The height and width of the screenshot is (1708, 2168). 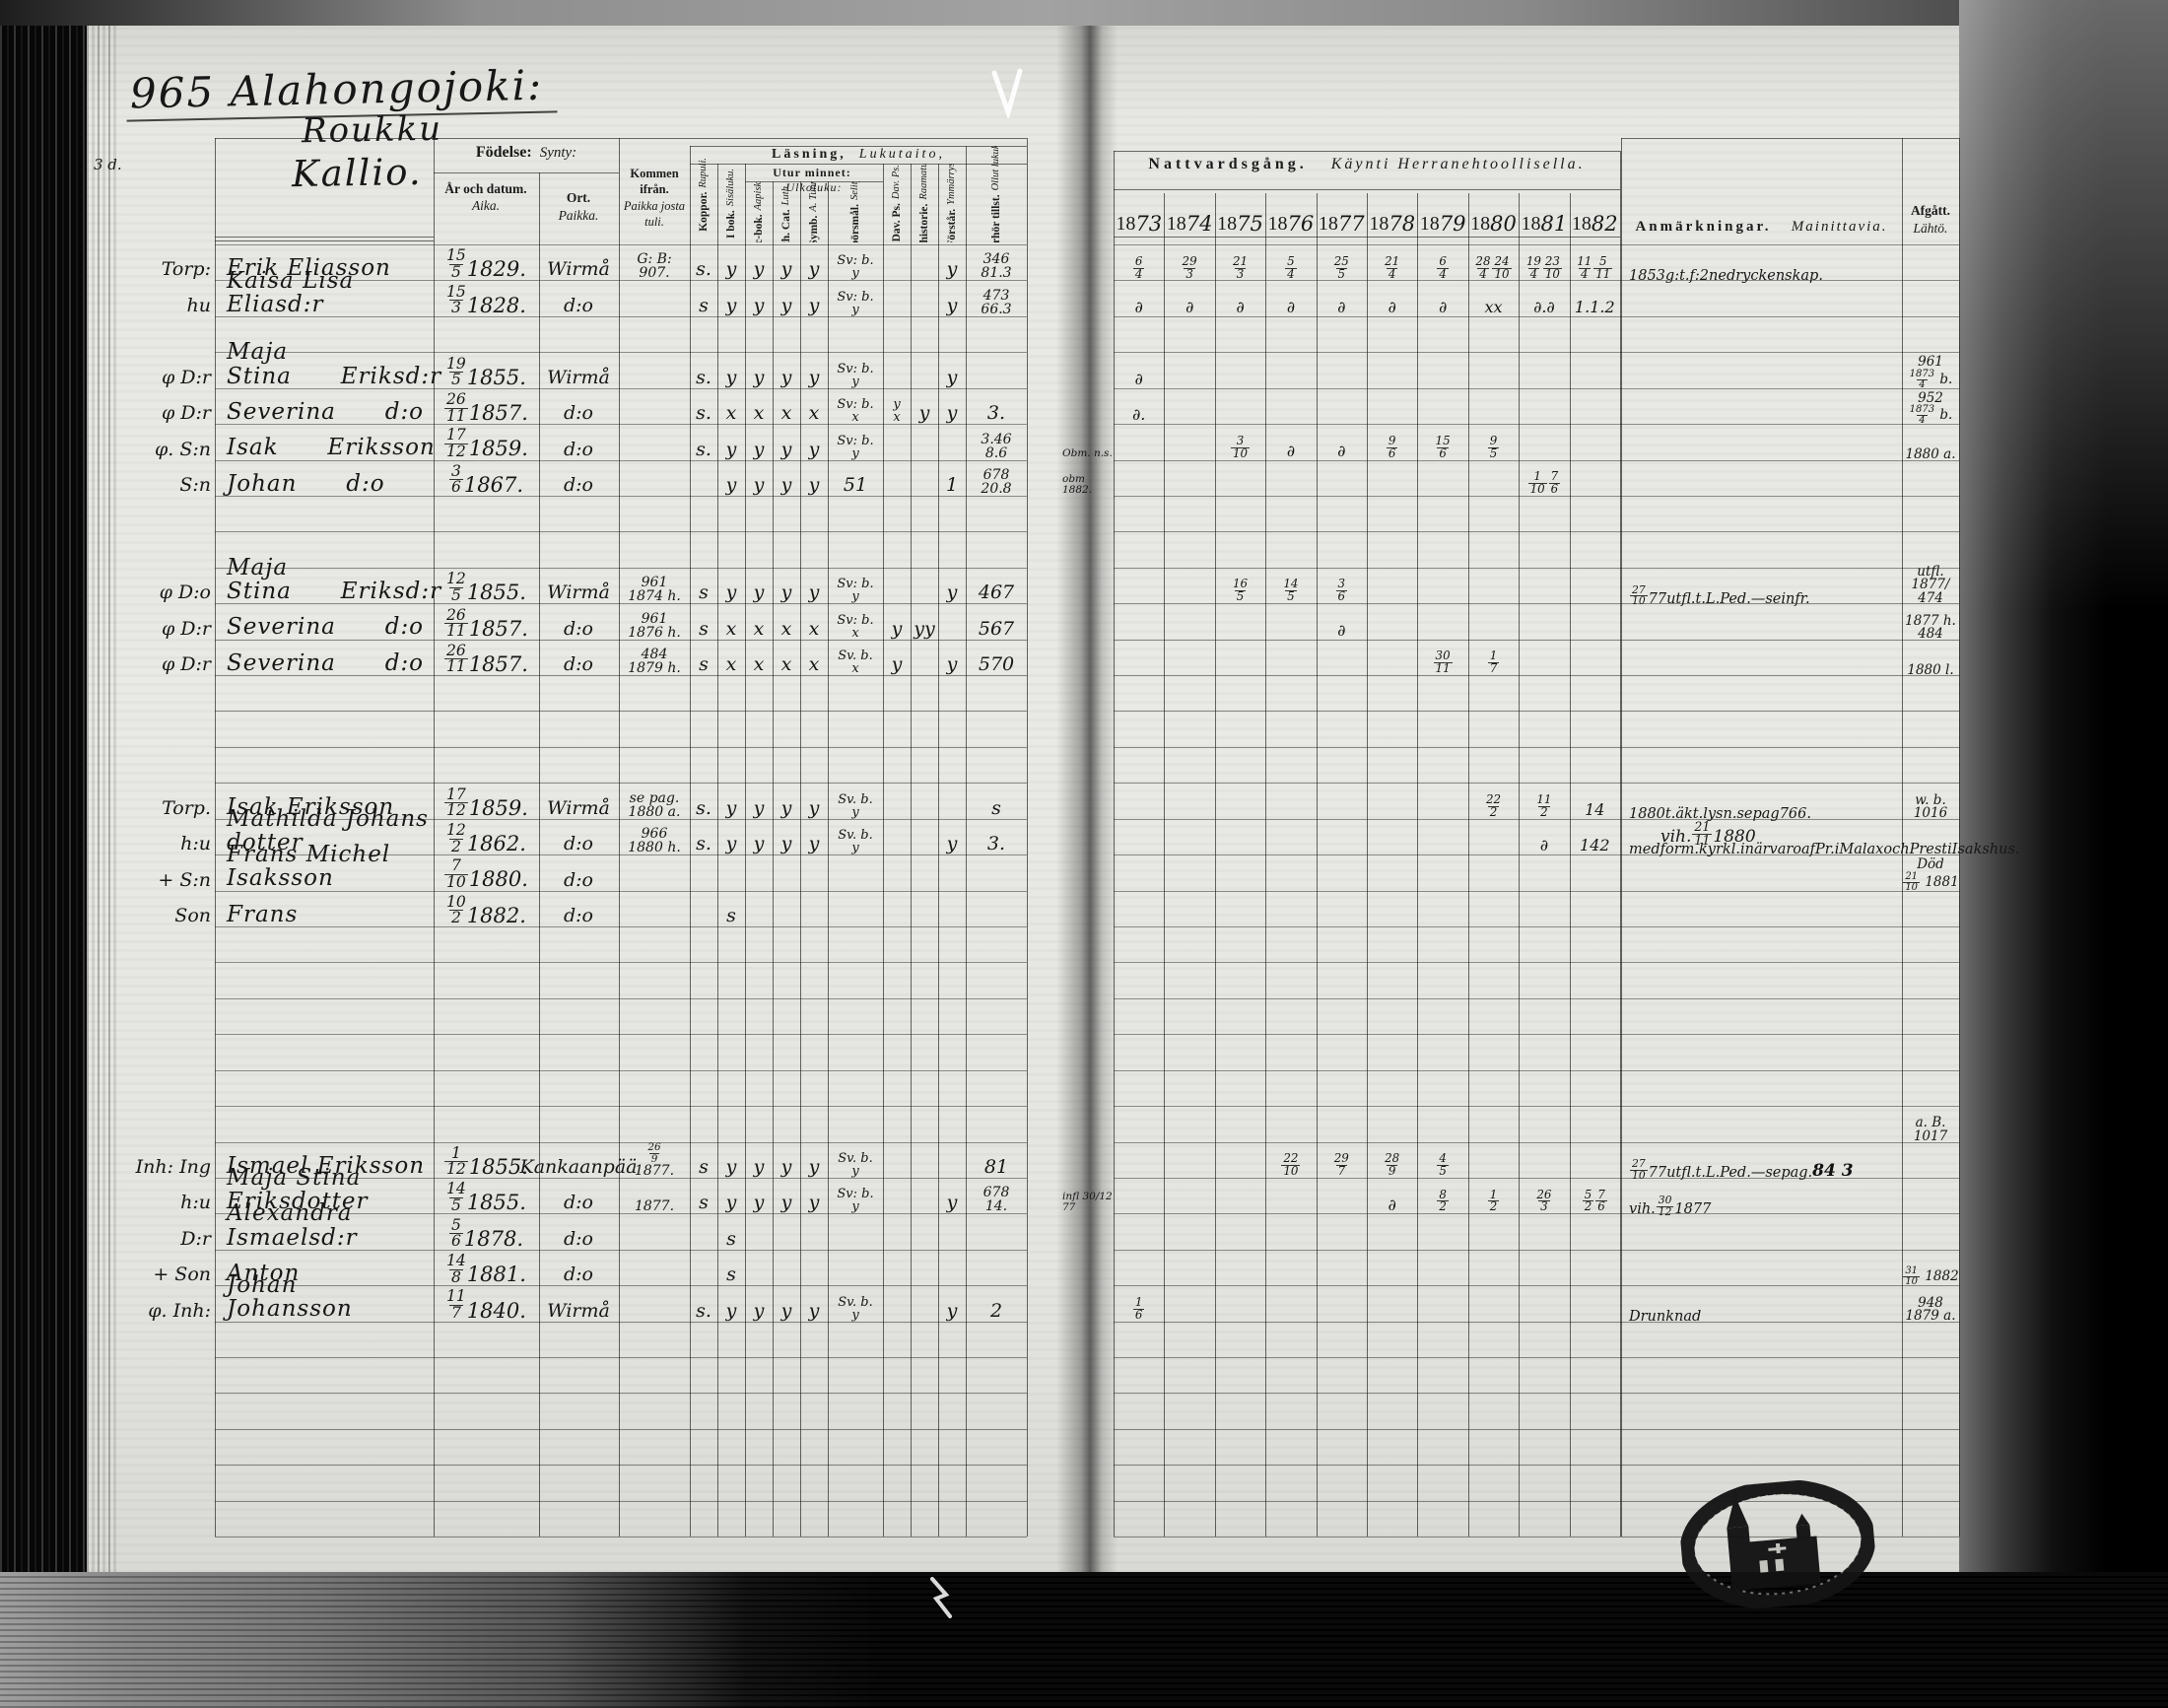 What do you see at coordinates (897, 203) in the screenshot?
I see `column-header-vertical: Dav. Ps. Dav. Ps.` at bounding box center [897, 203].